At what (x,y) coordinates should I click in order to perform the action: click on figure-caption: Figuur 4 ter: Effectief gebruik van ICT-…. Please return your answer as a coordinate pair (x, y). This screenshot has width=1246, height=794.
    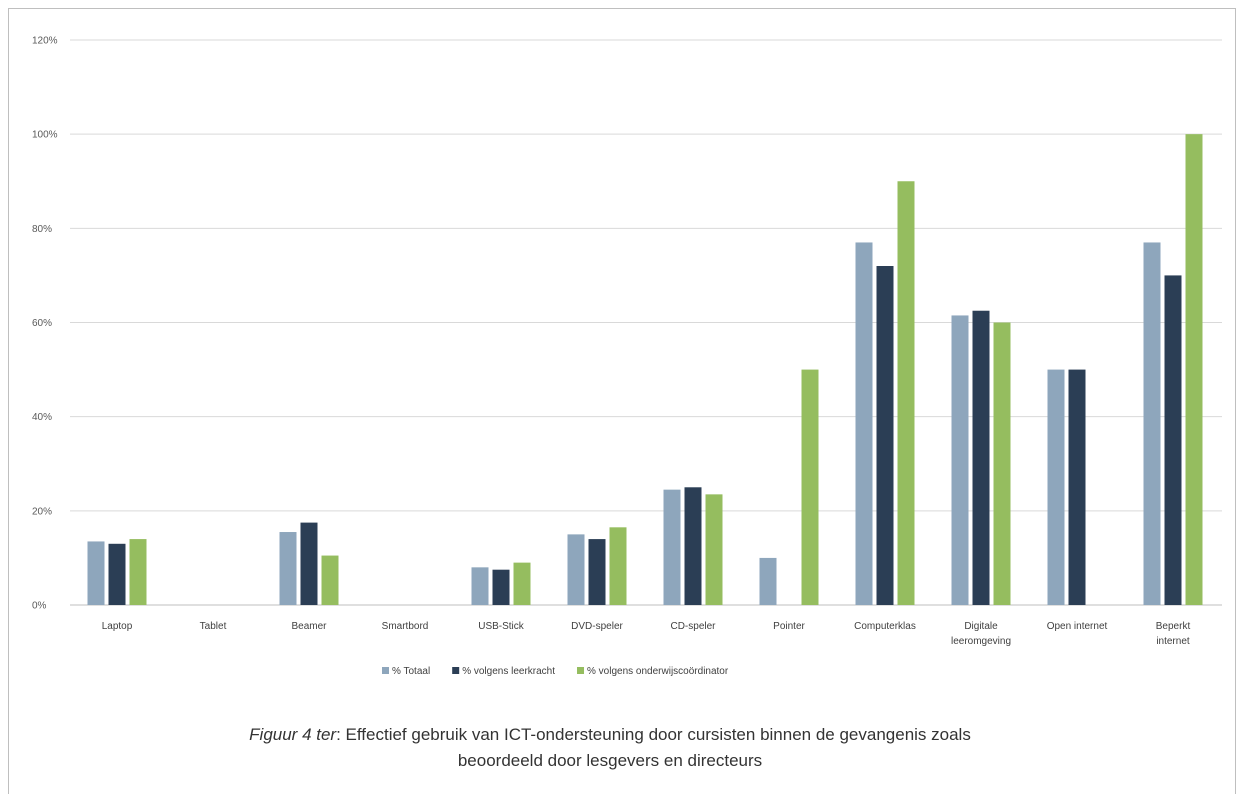
    Looking at the image, I should click on (610, 748).